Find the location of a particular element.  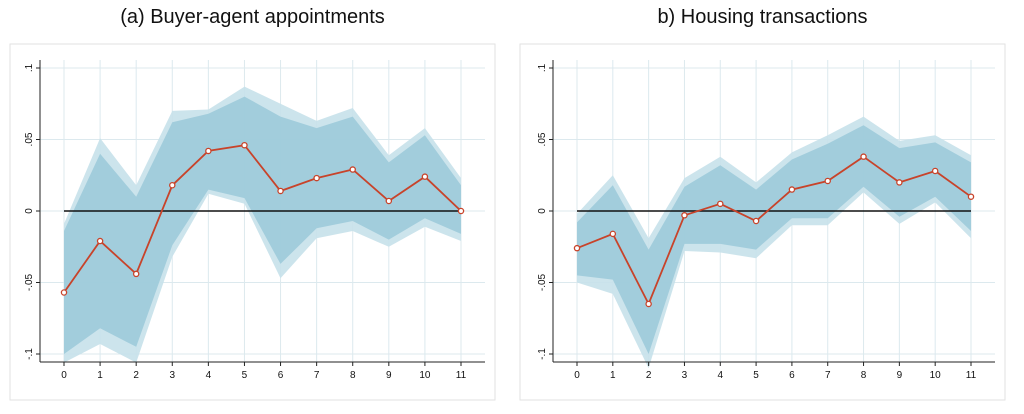

panel-a-title: (a) Buyer-agent appointments is located at coordinates (252, 17).